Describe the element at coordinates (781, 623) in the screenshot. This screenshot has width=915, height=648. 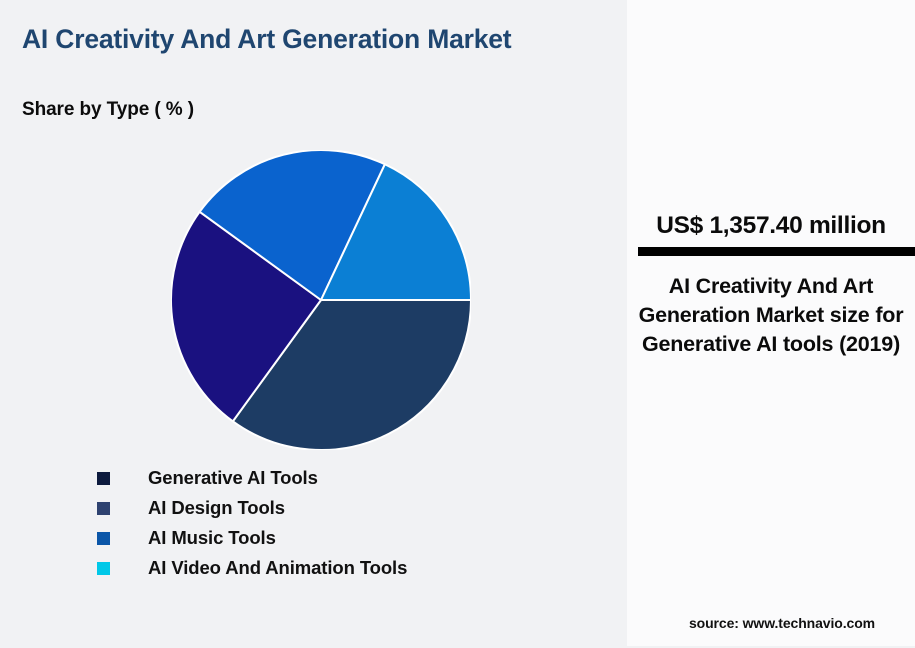
I see `source-note: source: www.technavio.com` at that location.